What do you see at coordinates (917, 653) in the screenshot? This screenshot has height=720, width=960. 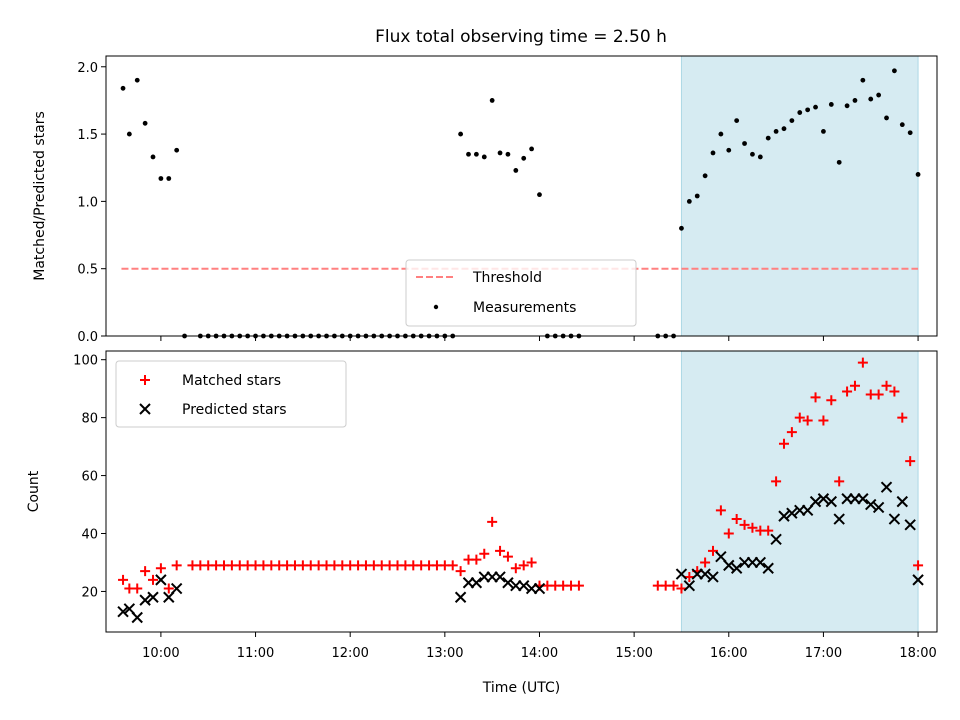 I see `x-tick-label: 18:00` at bounding box center [917, 653].